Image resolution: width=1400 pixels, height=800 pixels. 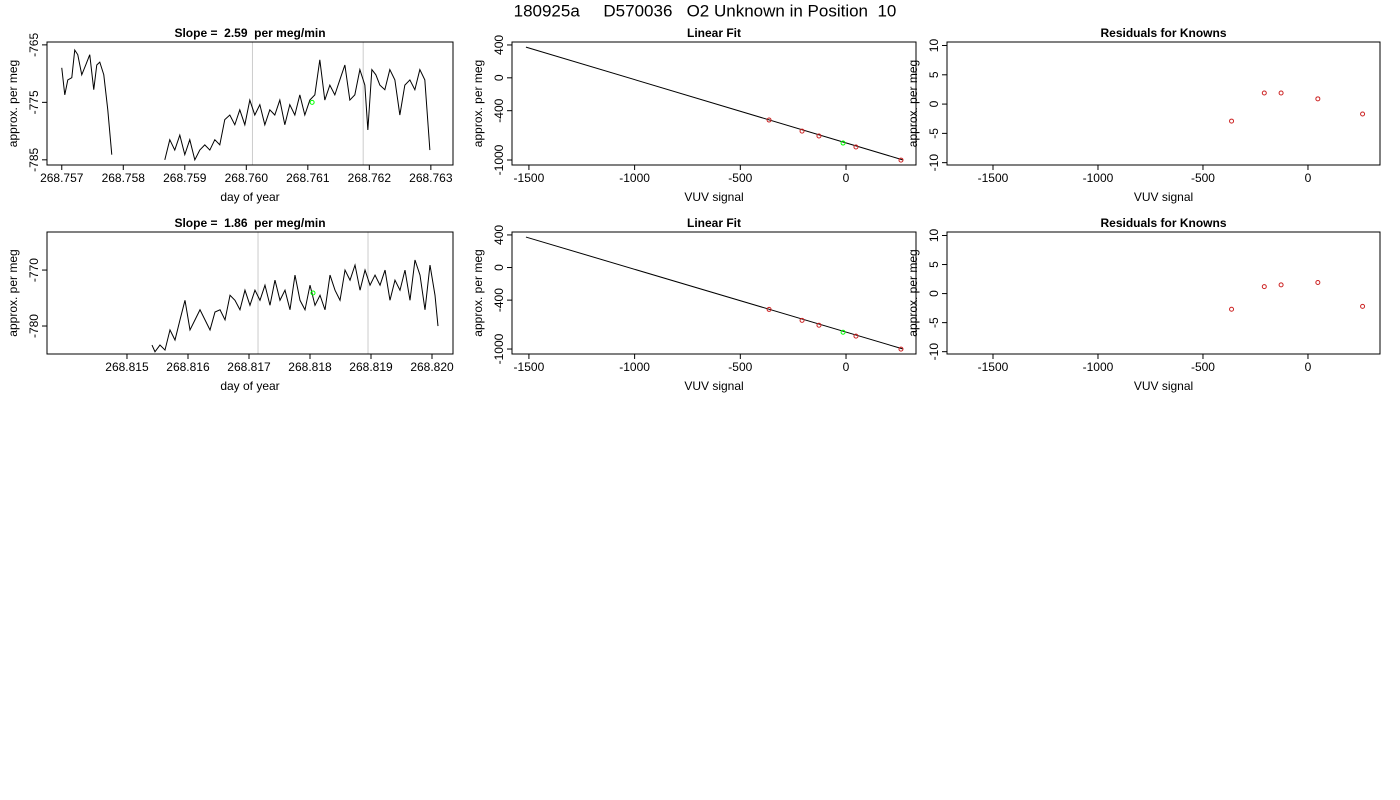 I want to click on y-tick-label: 10, so click(x=934, y=235).